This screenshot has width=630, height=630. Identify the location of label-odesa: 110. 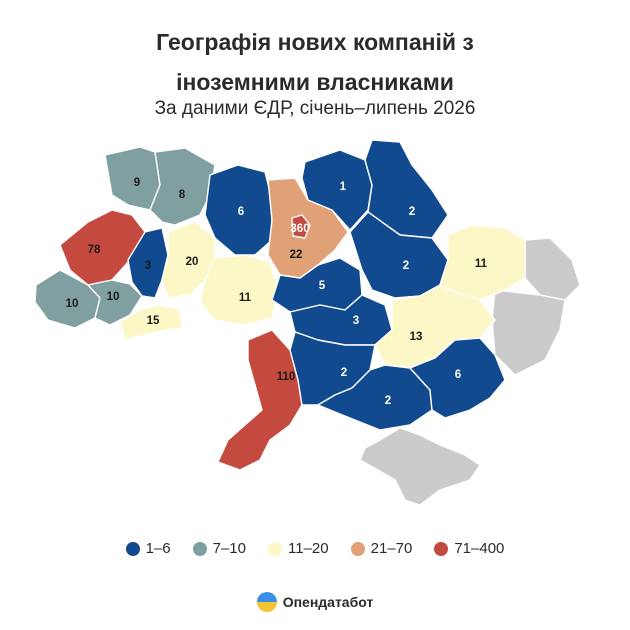
(286, 377).